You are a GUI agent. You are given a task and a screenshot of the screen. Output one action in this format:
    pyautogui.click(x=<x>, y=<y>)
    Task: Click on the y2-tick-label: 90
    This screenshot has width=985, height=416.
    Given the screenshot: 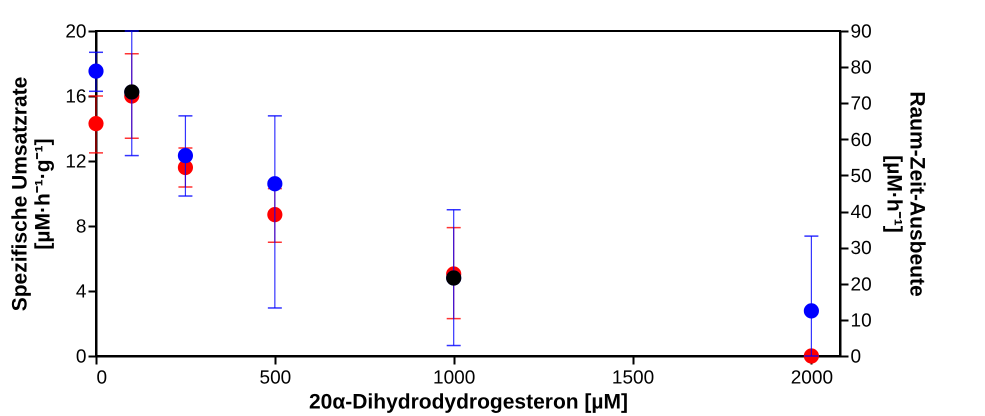 What is the action you would take?
    pyautogui.click(x=861, y=32)
    